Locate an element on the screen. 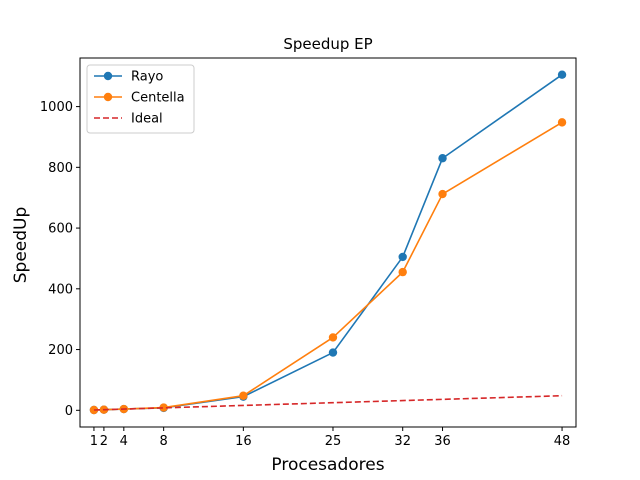 This screenshot has width=640, height=480. legend-label: Ideal is located at coordinates (147, 119).